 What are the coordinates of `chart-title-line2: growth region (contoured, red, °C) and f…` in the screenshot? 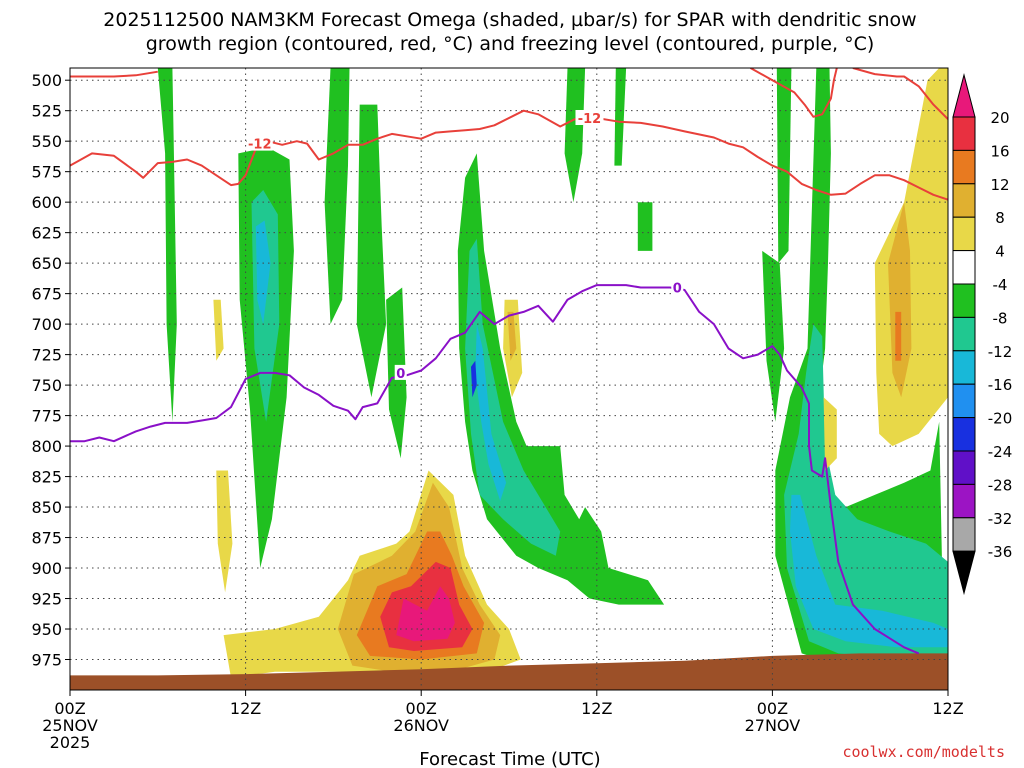 It's located at (510, 44).